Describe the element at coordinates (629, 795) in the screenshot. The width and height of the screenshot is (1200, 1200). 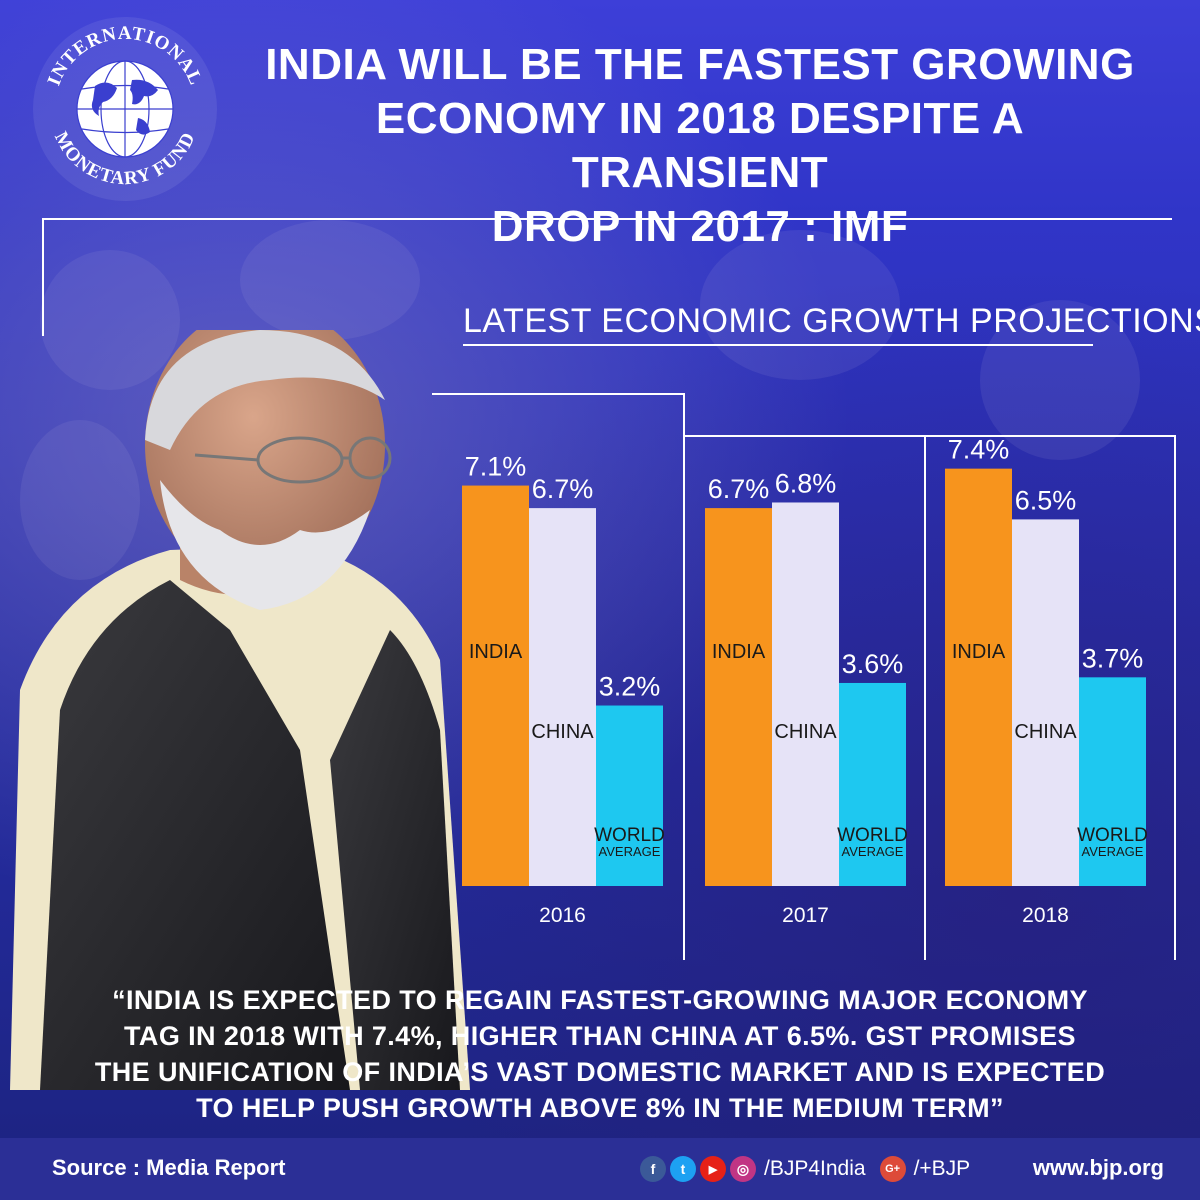
I see `bar-world-average-2016` at that location.